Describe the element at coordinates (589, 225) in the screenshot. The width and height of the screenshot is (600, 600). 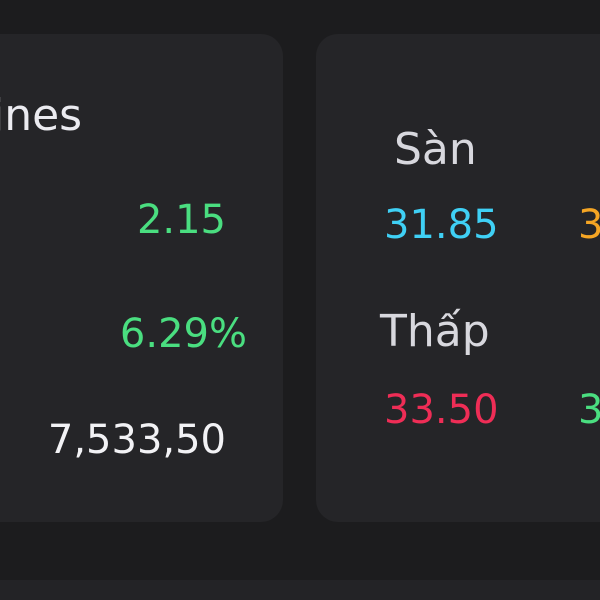
I see `reference-price-value: 3` at that location.